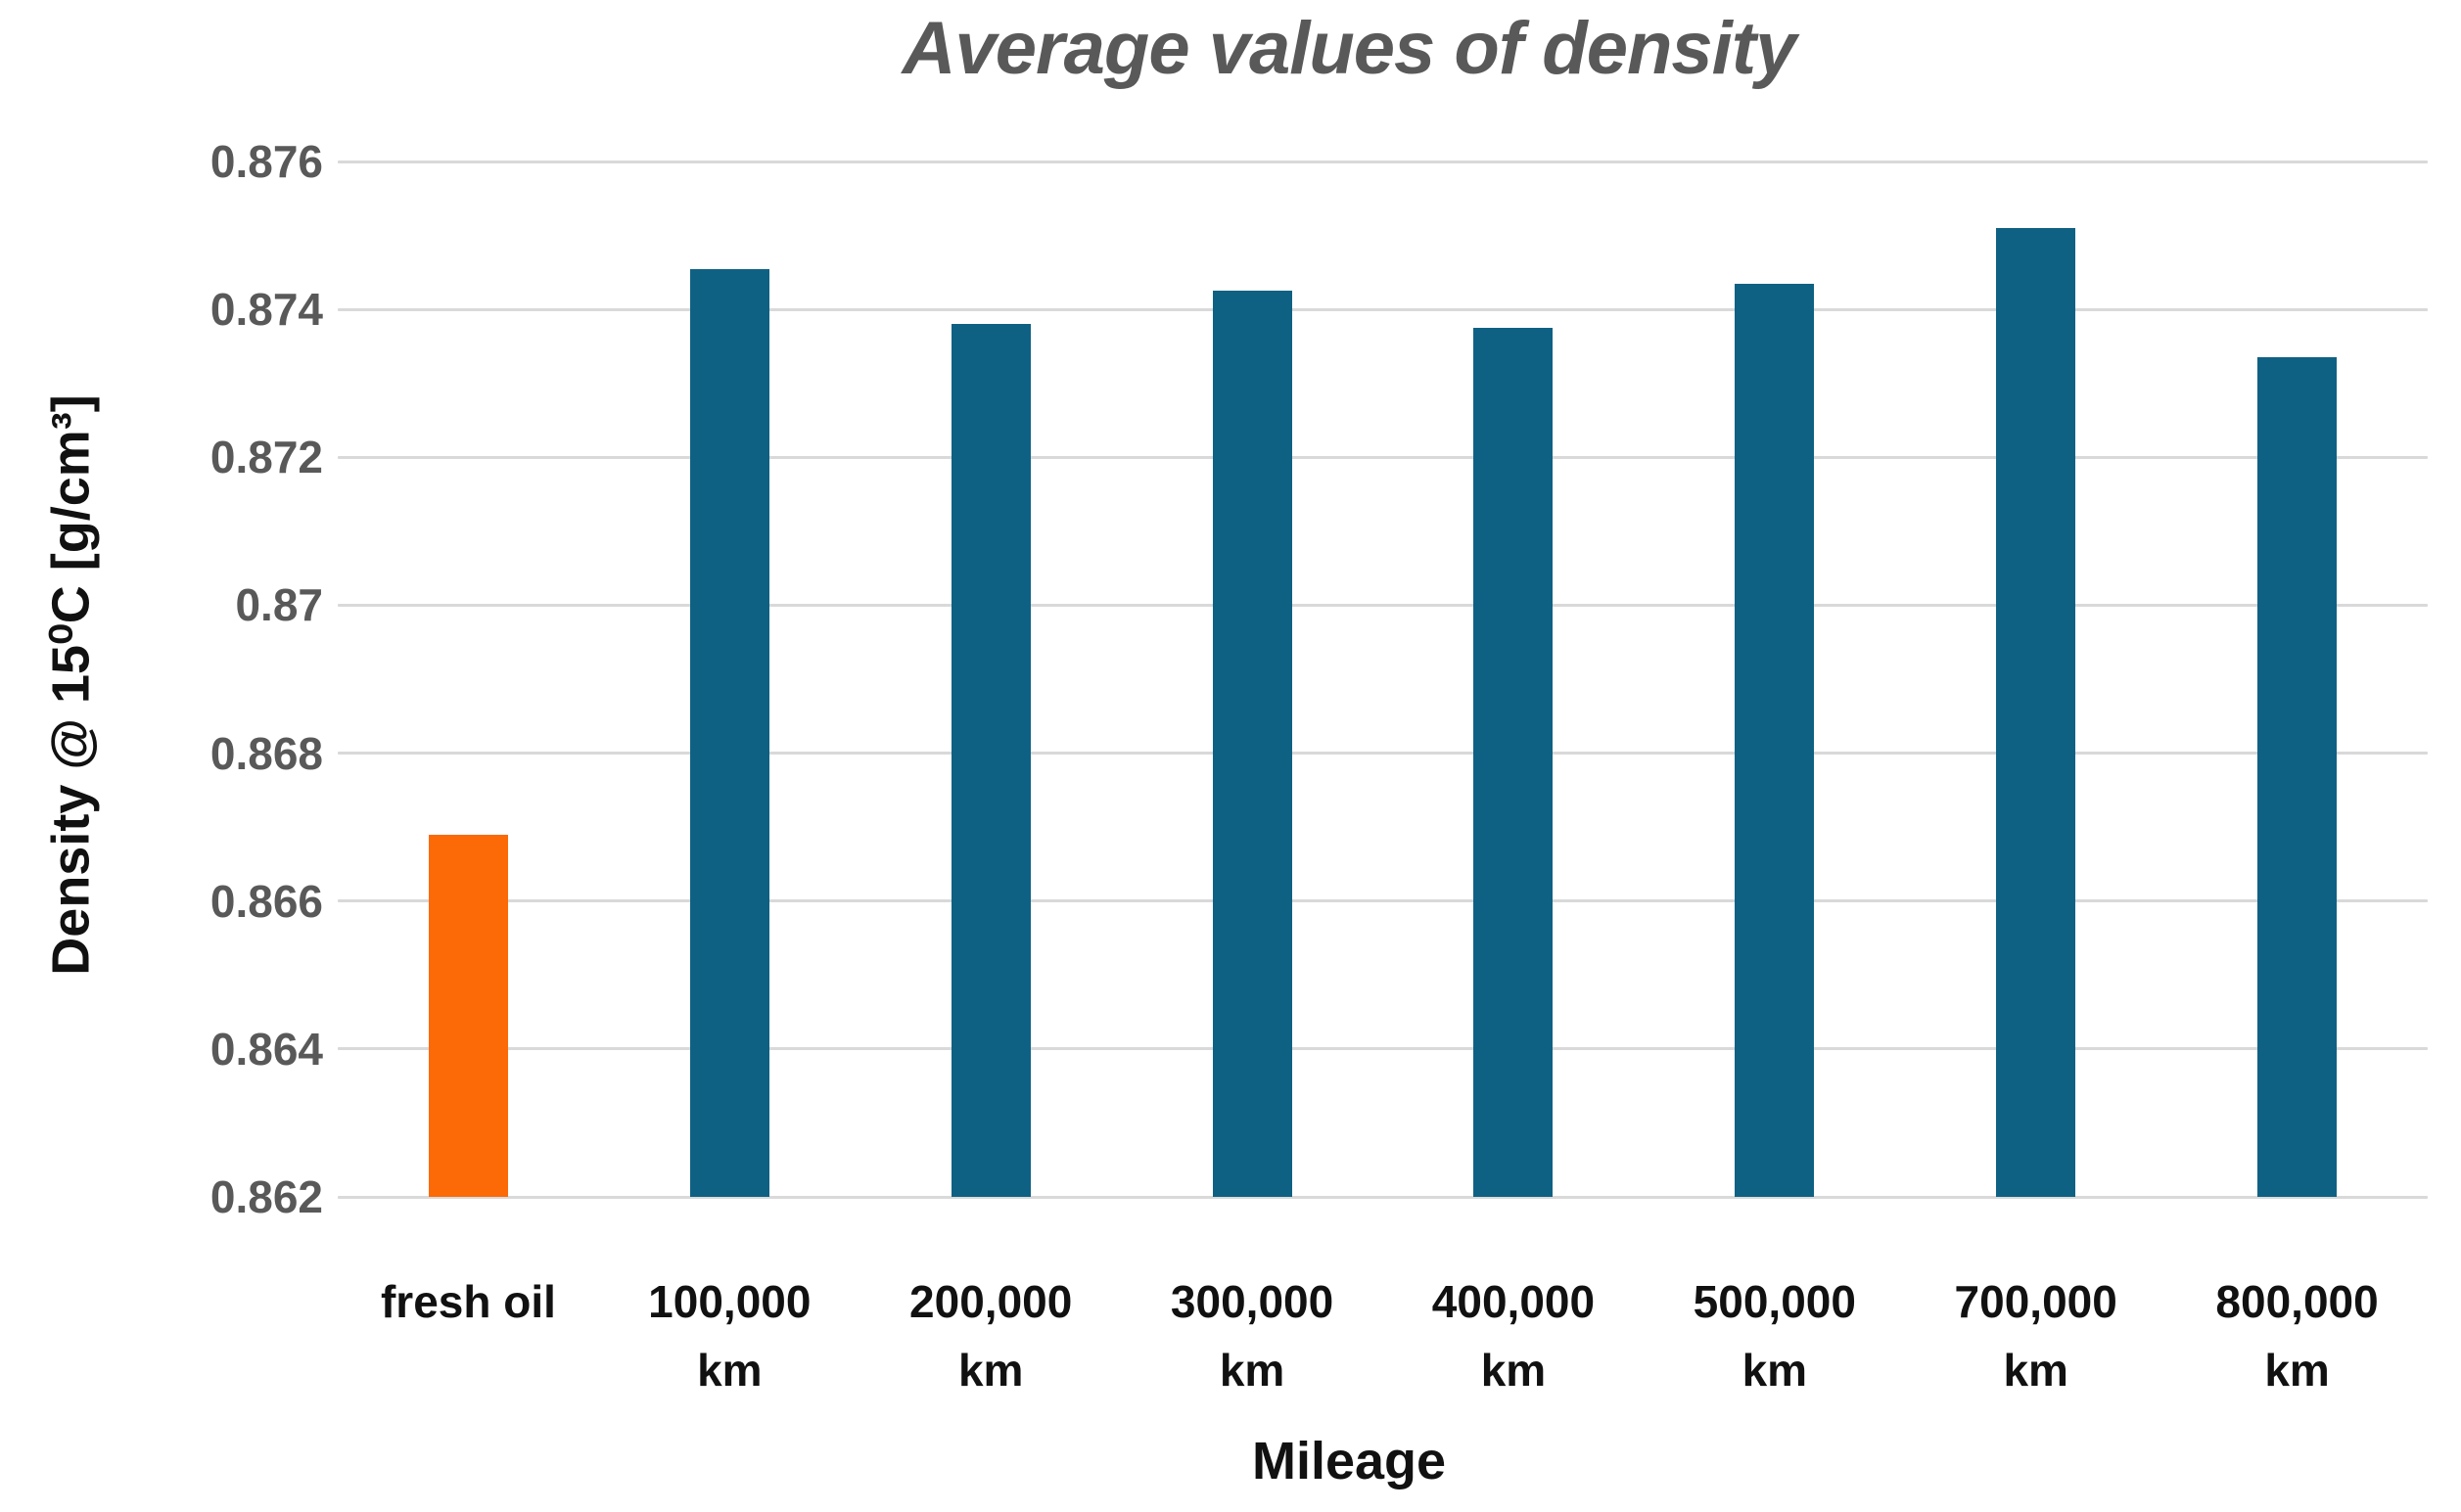 The height and width of the screenshot is (1512, 2461). What do you see at coordinates (1383, 901) in the screenshot?
I see `gridline-0.866` at bounding box center [1383, 901].